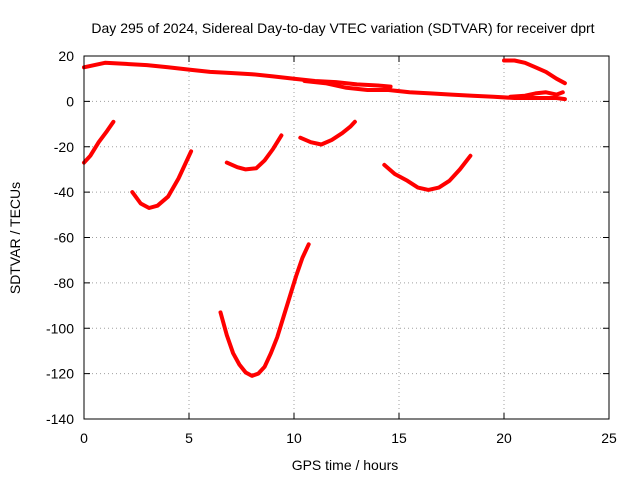 This screenshot has height=480, width=640. Describe the element at coordinates (60, 419) in the screenshot. I see `y-tick-label-8: -140` at that location.